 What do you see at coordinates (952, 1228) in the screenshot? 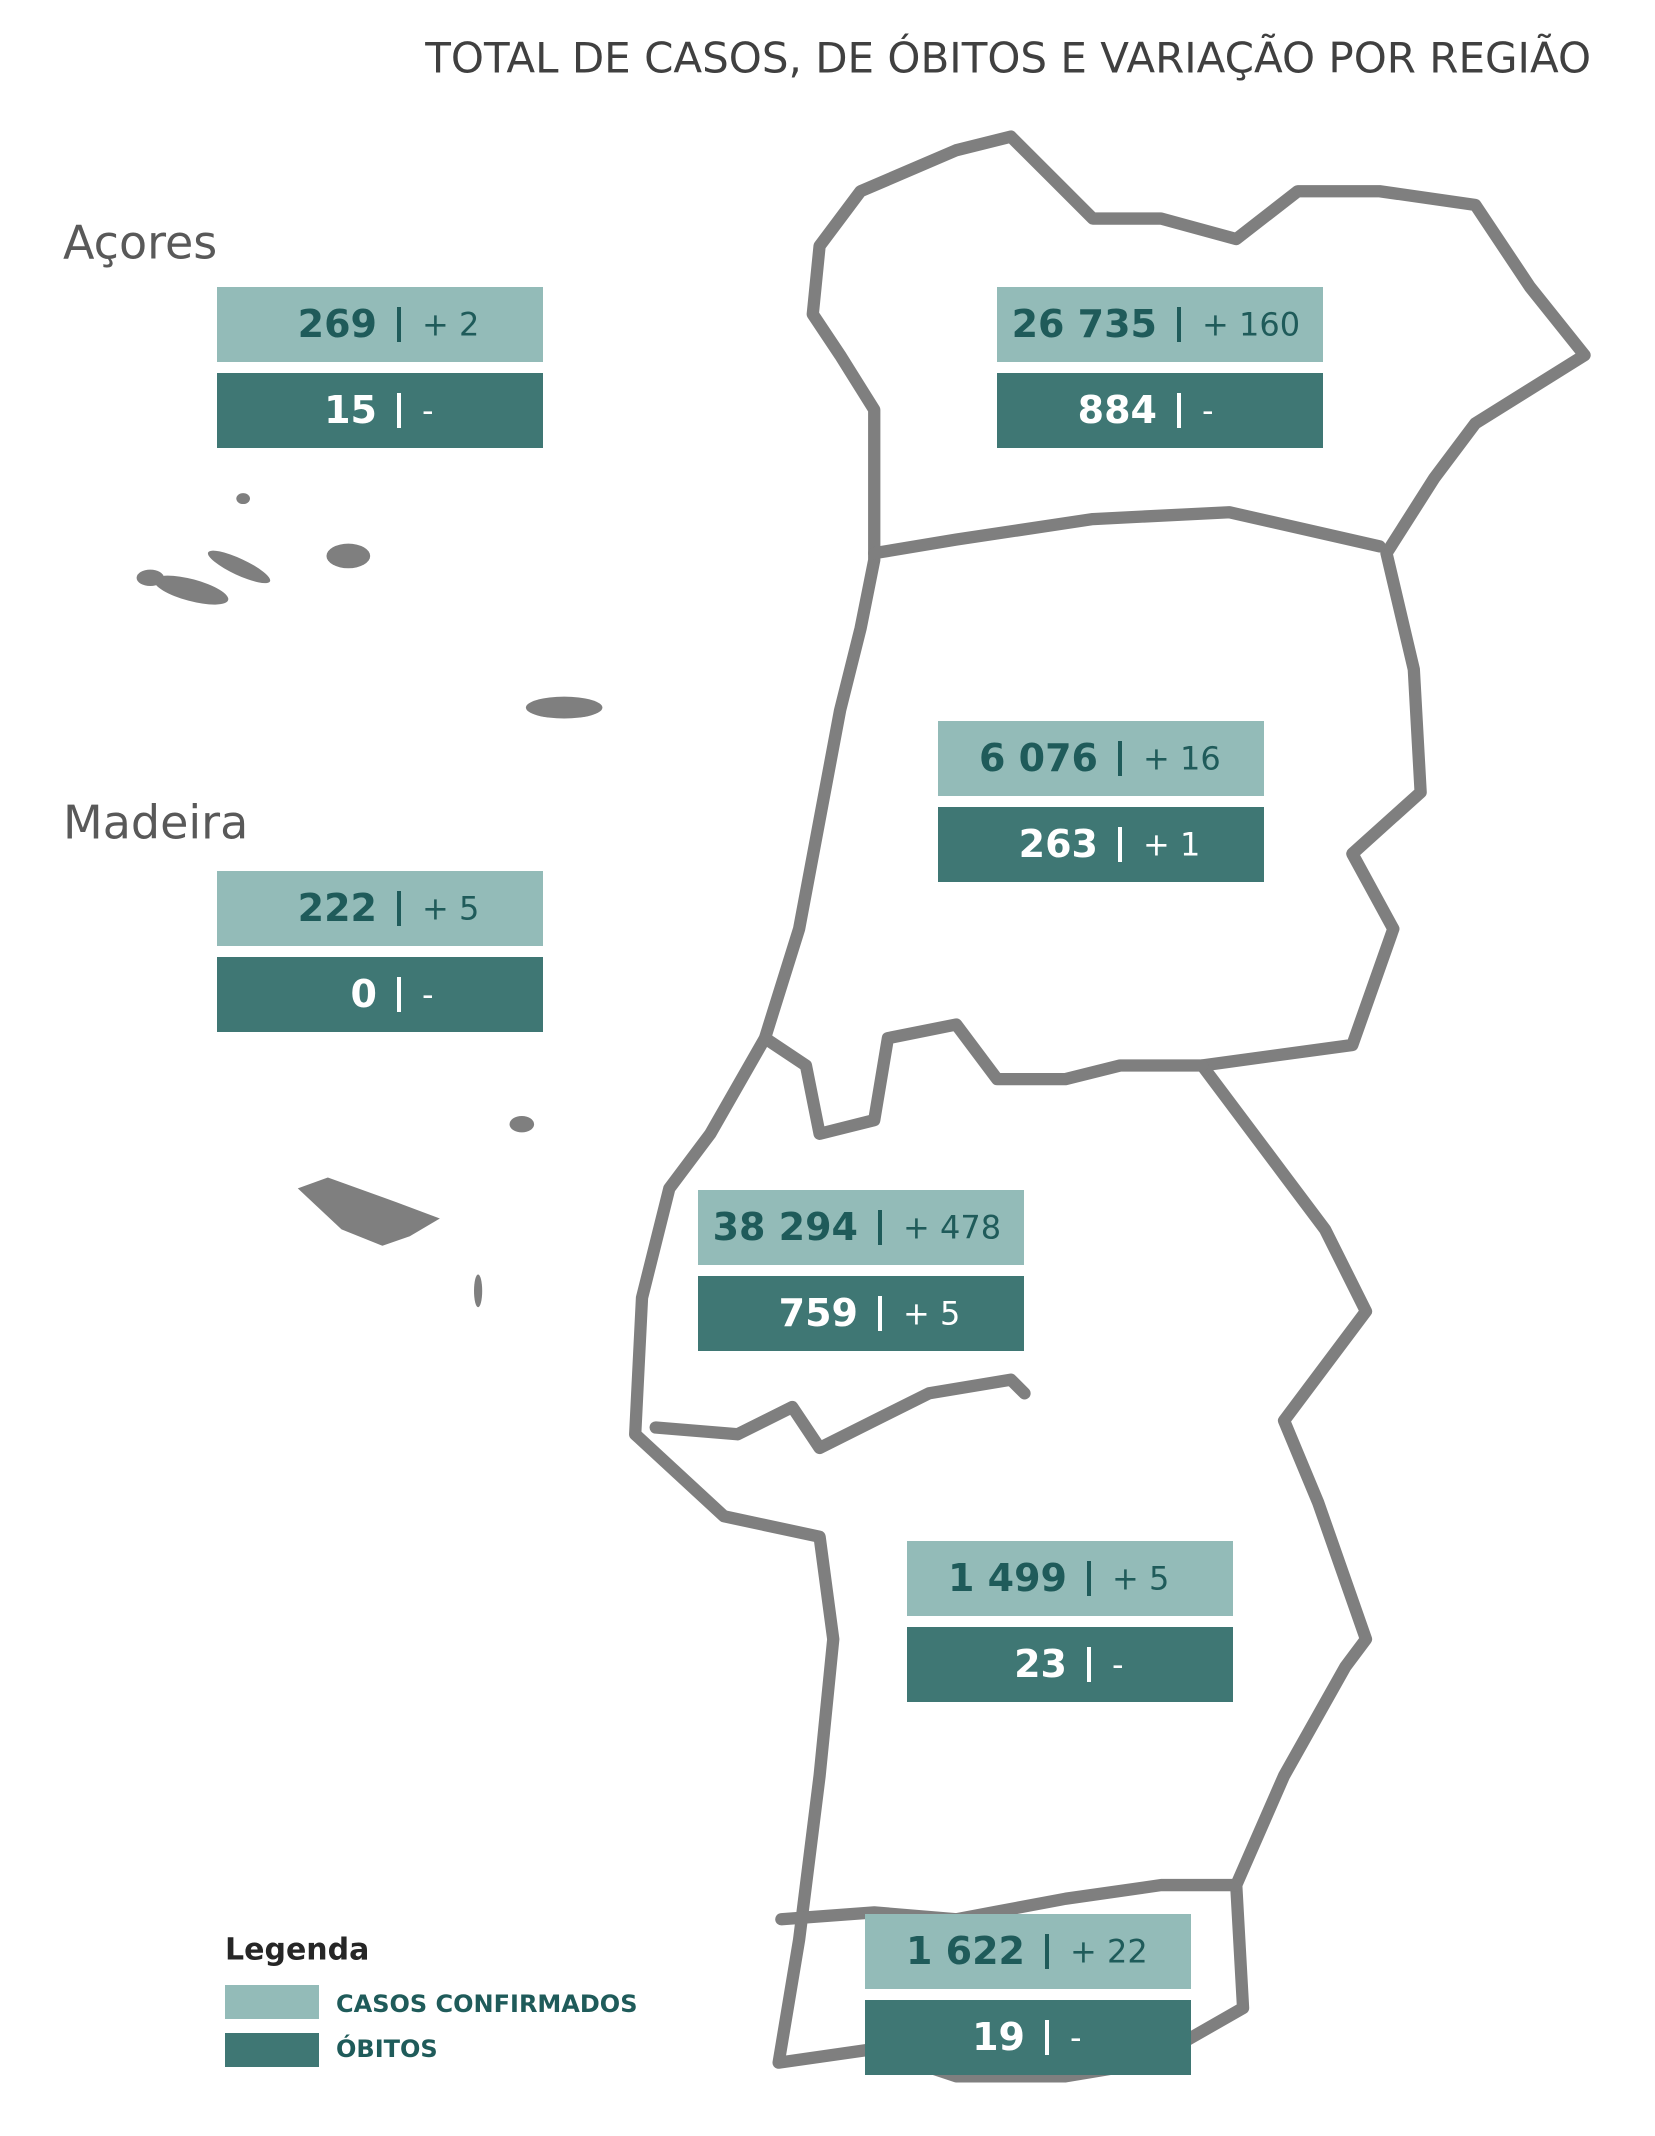
I see `region-cases-change: + 478` at bounding box center [952, 1228].